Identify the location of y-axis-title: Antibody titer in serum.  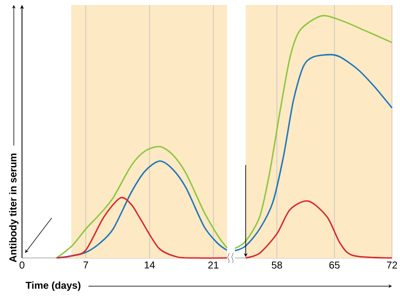
(13, 208).